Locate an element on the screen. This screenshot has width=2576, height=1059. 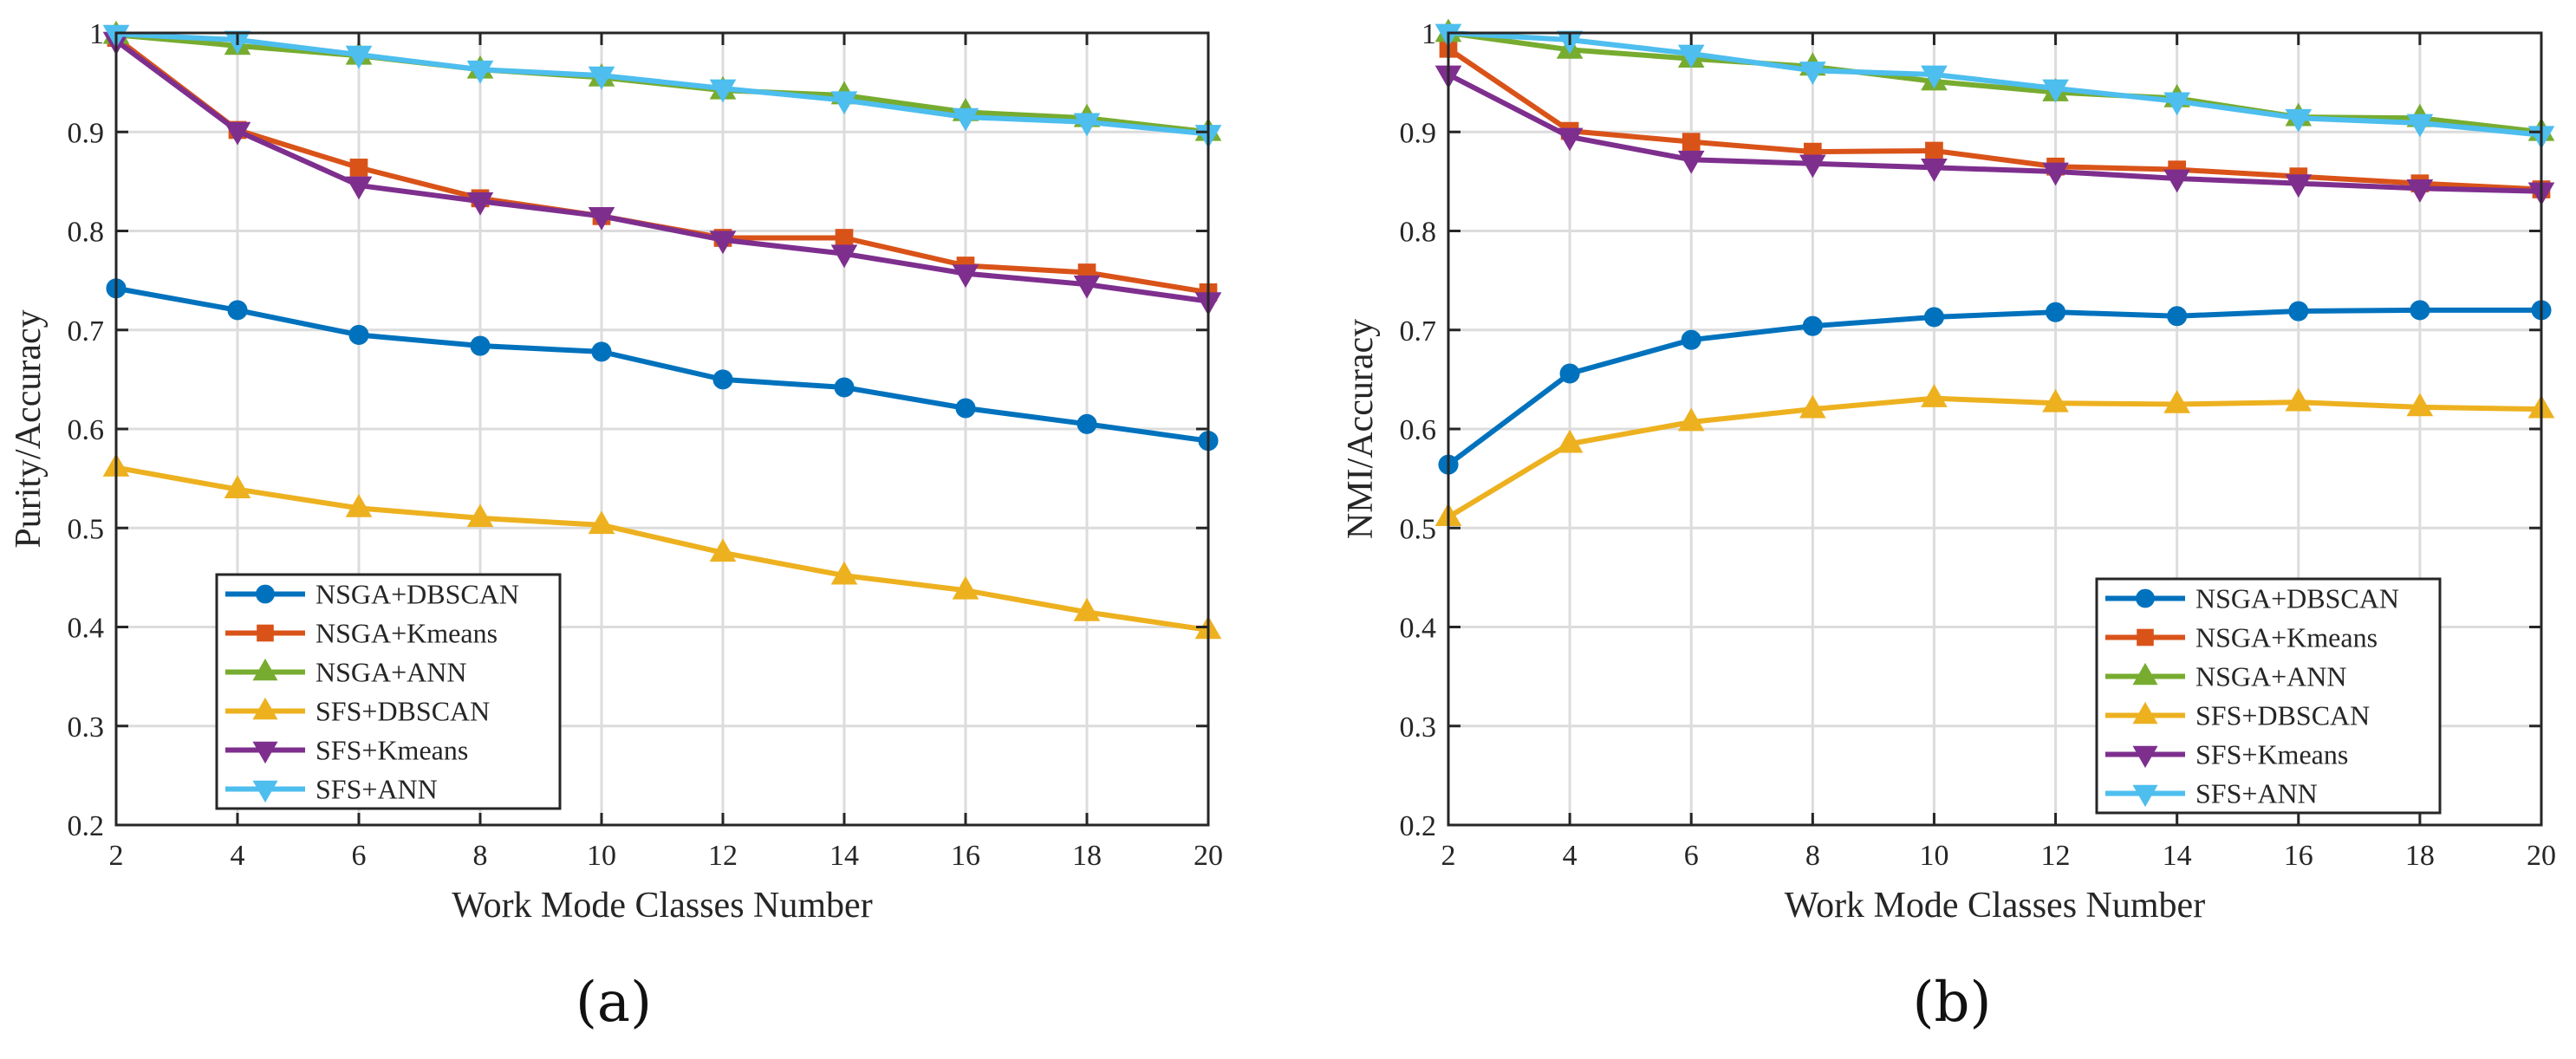
series-nsga-kmeans is located at coordinates (662, 165).